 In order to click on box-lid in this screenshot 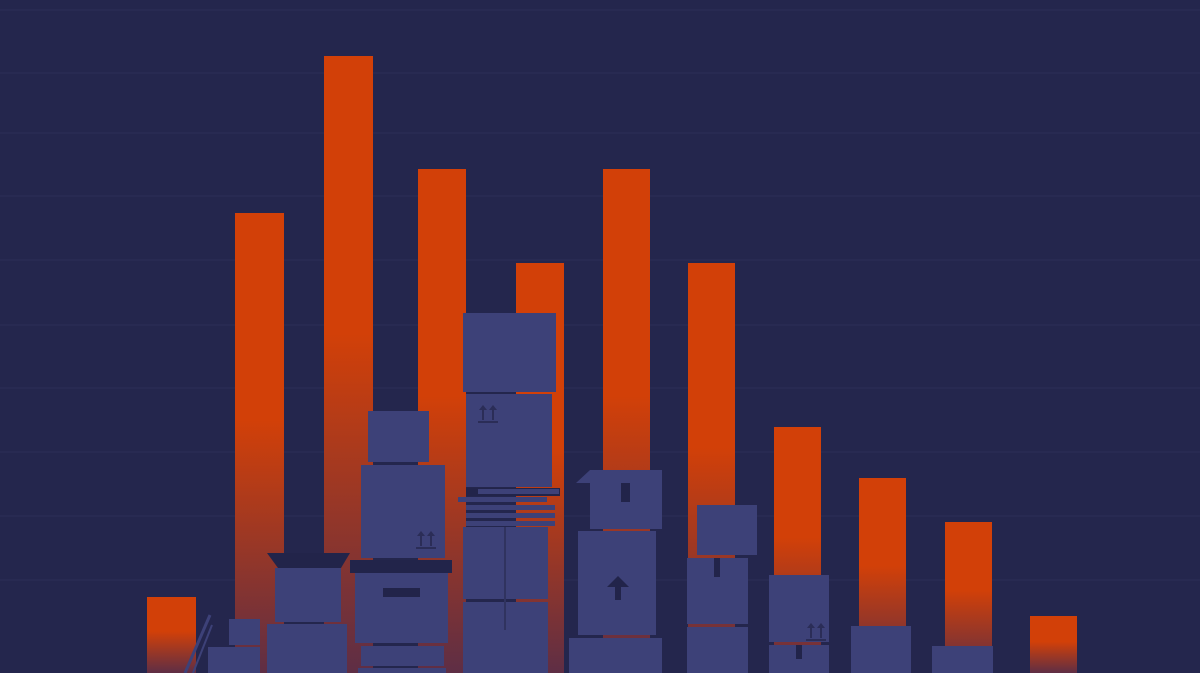, I will do `click(401, 566)`.